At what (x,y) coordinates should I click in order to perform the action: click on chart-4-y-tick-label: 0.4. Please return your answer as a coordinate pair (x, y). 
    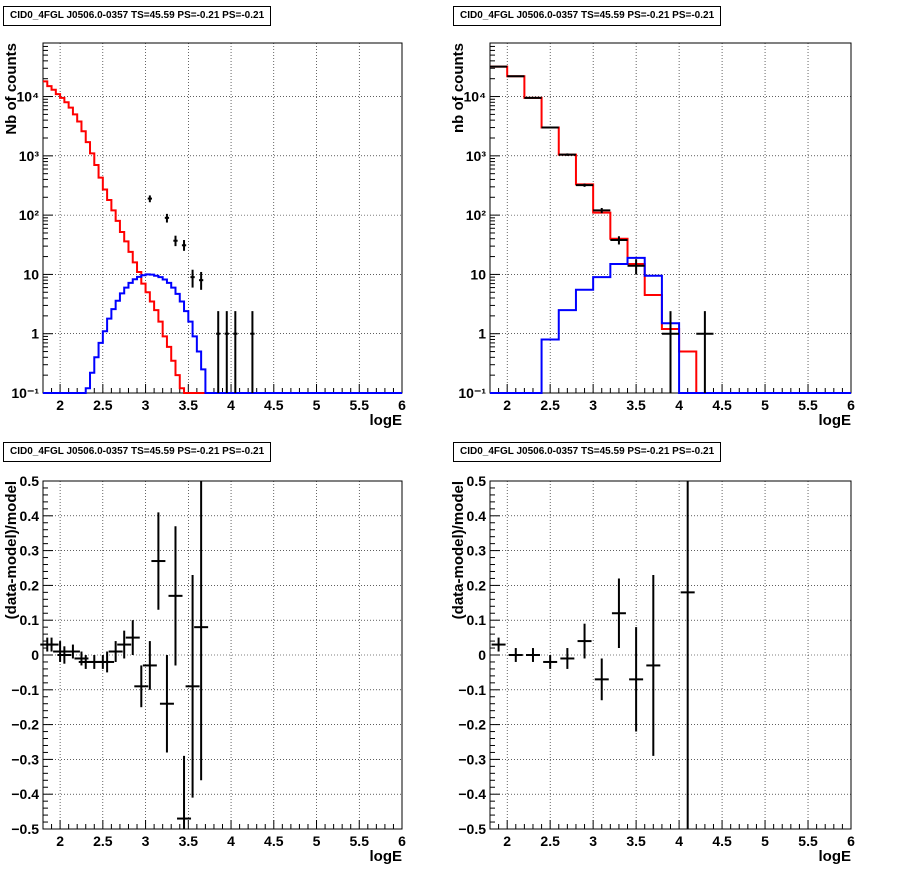
    Looking at the image, I should click on (477, 516).